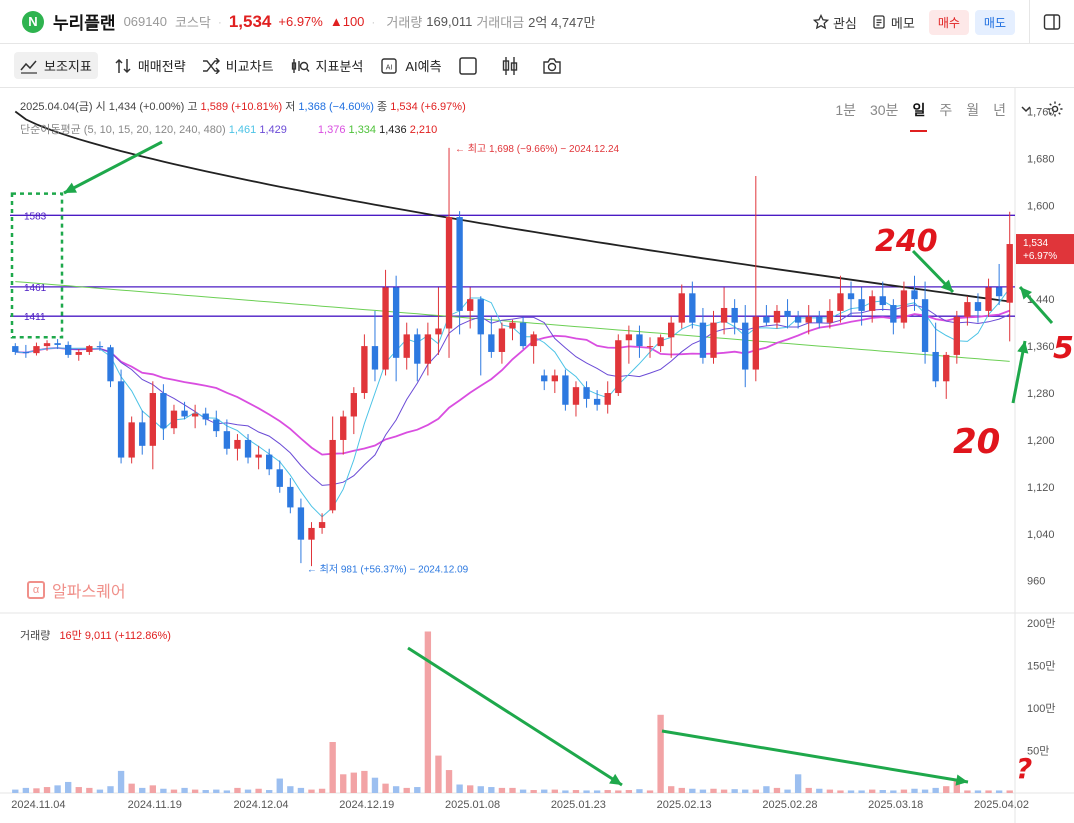 This screenshot has width=1074, height=823. I want to click on x-tick-label: 2025.02.13, so click(684, 805).